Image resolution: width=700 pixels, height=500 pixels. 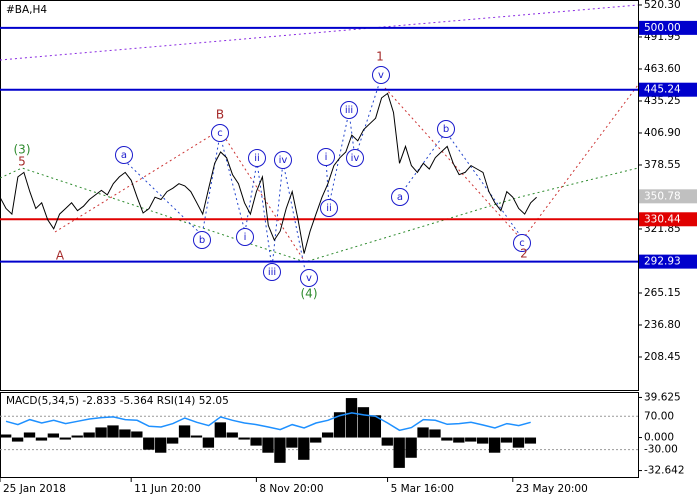 What do you see at coordinates (662, 293) in the screenshot?
I see `y-tick-label: 265.15` at bounding box center [662, 293].